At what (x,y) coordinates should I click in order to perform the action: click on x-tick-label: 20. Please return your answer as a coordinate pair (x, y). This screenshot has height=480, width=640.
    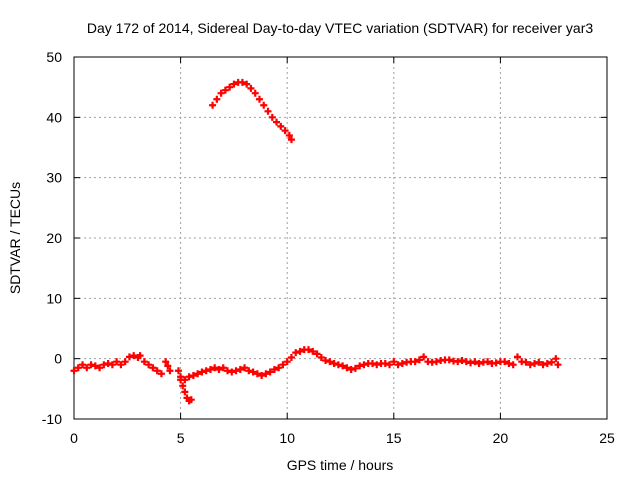
    Looking at the image, I should click on (501, 438).